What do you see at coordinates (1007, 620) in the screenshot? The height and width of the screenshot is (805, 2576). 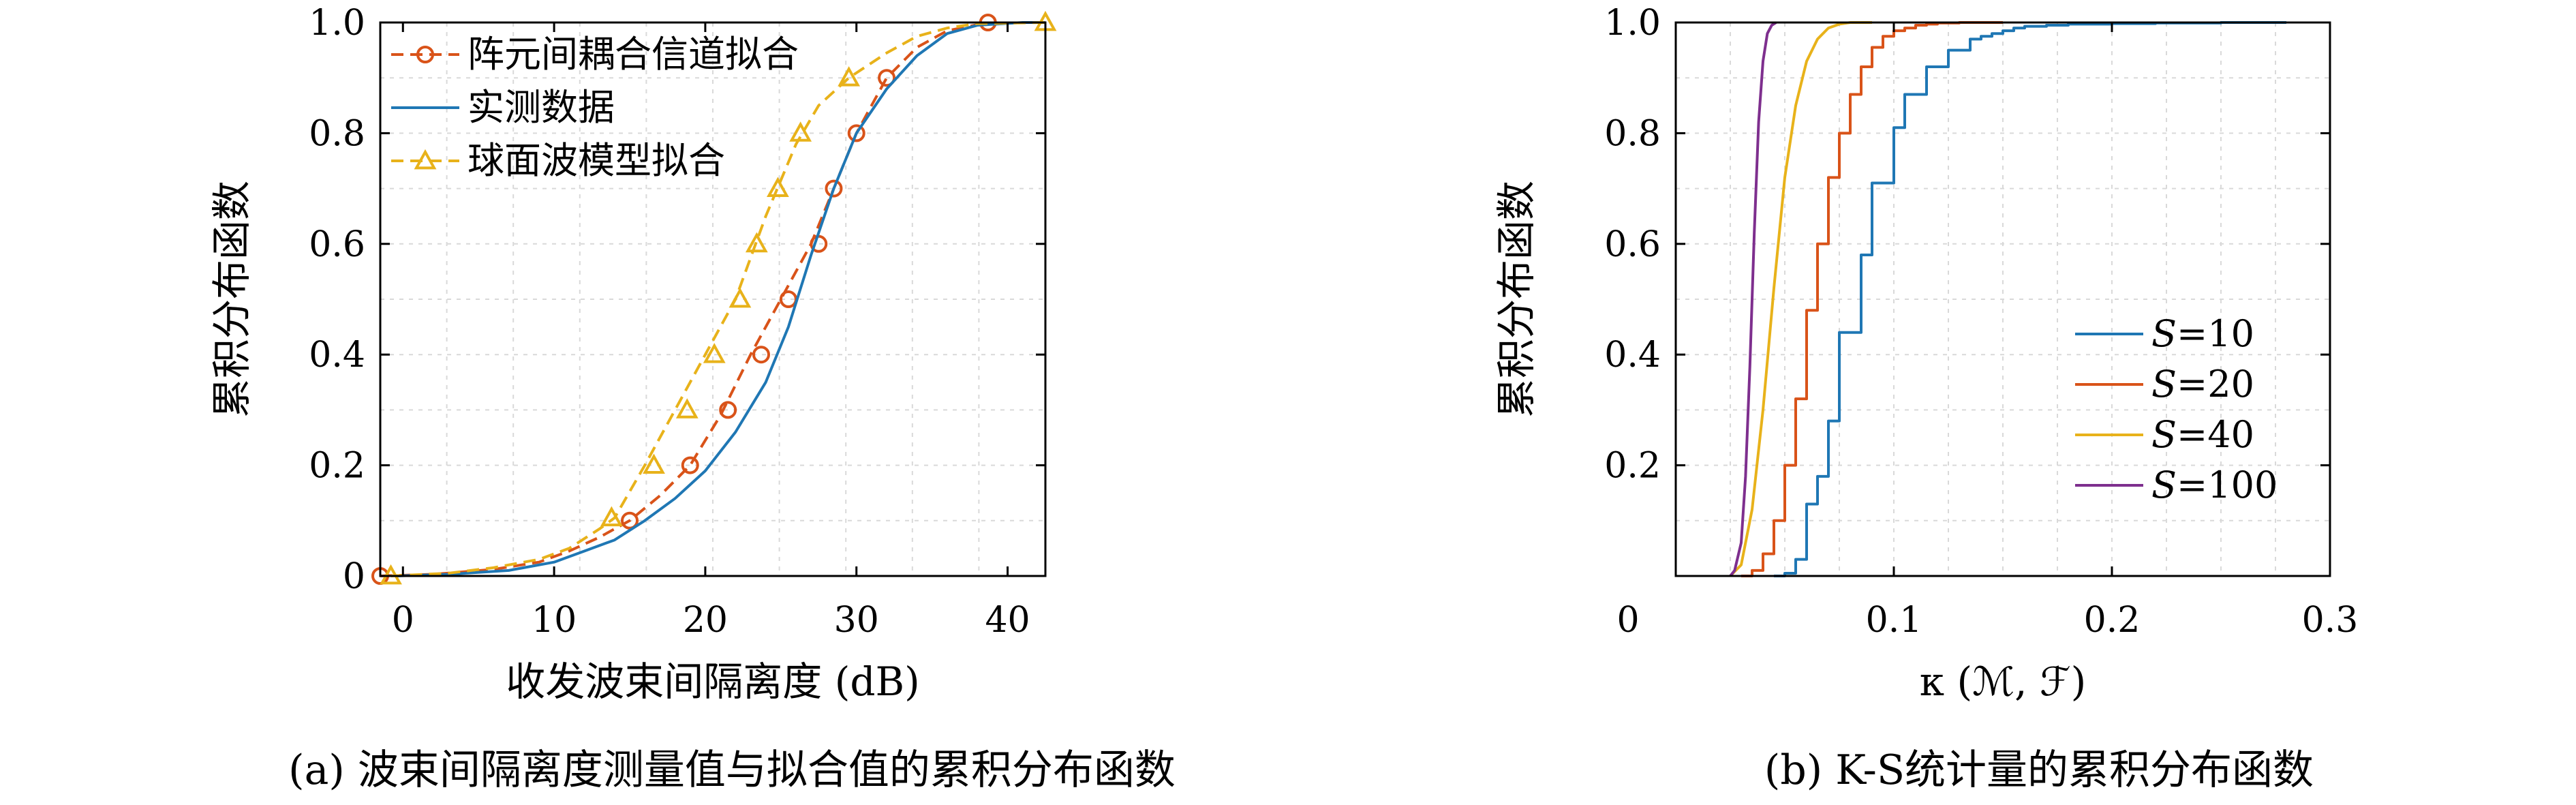 I see `x-tick-label: 40` at bounding box center [1007, 620].